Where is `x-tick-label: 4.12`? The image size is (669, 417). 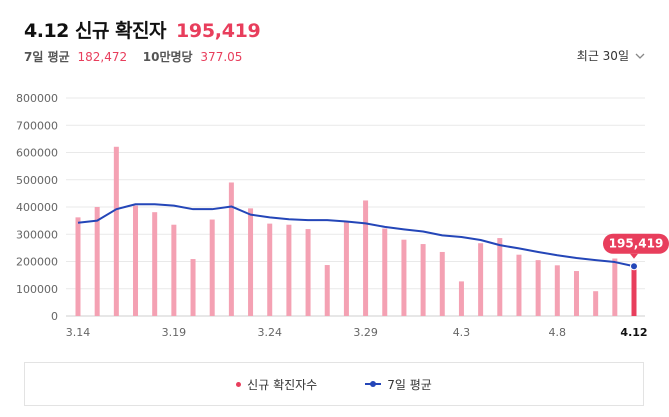 x-tick-label: 4.12 is located at coordinates (633, 332).